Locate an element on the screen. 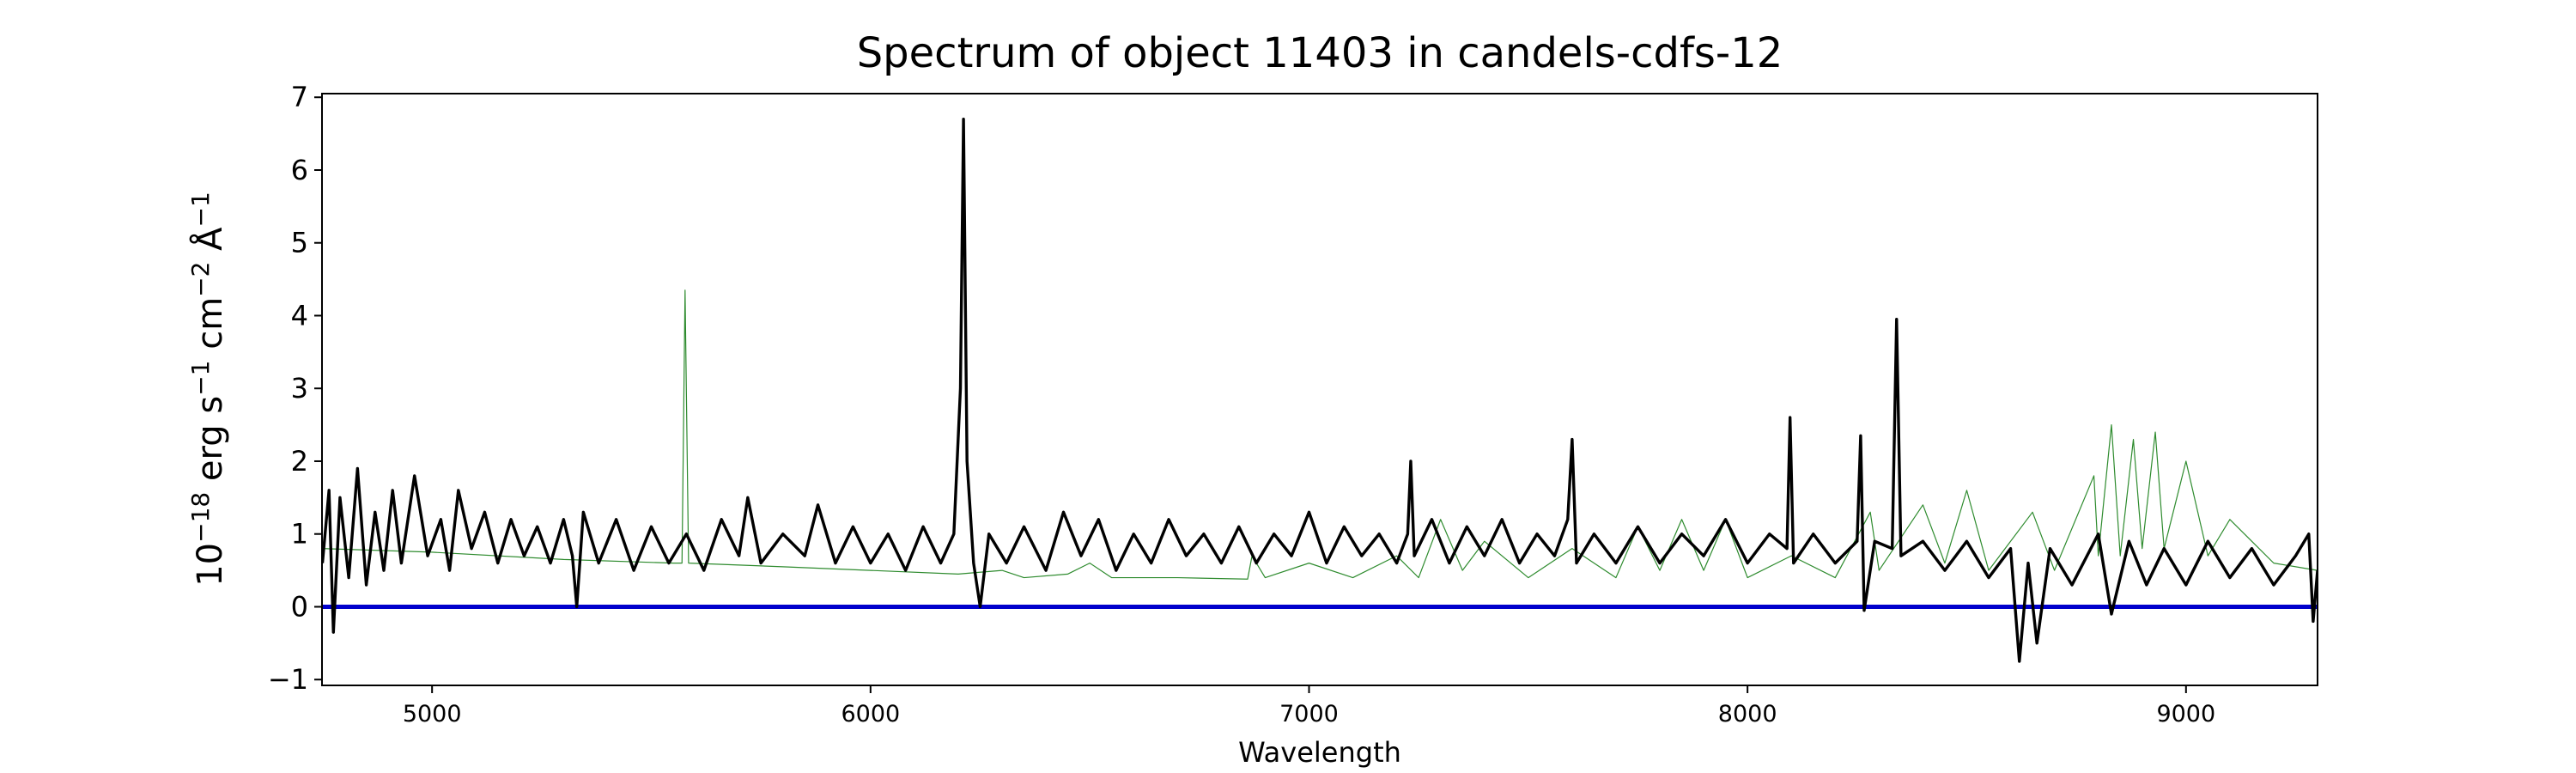 This screenshot has height=773, width=2576. y-label-text: erg s is located at coordinates (210, 444).